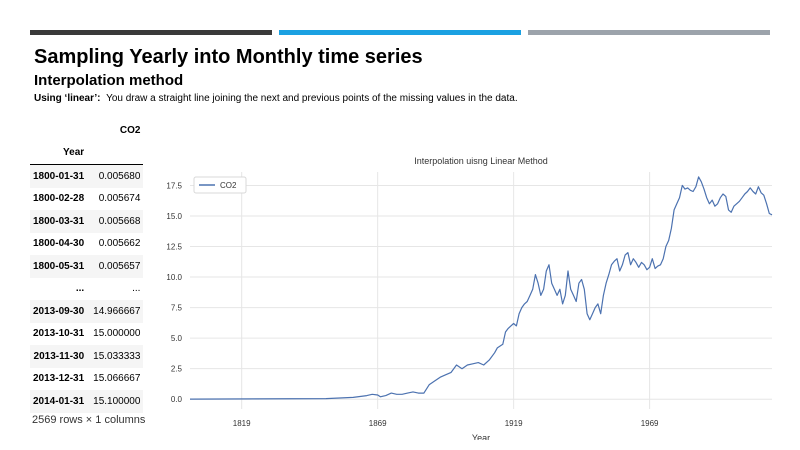  Describe the element at coordinates (67, 98) in the screenshot. I see `description-label: Using ‘linear’:` at that location.